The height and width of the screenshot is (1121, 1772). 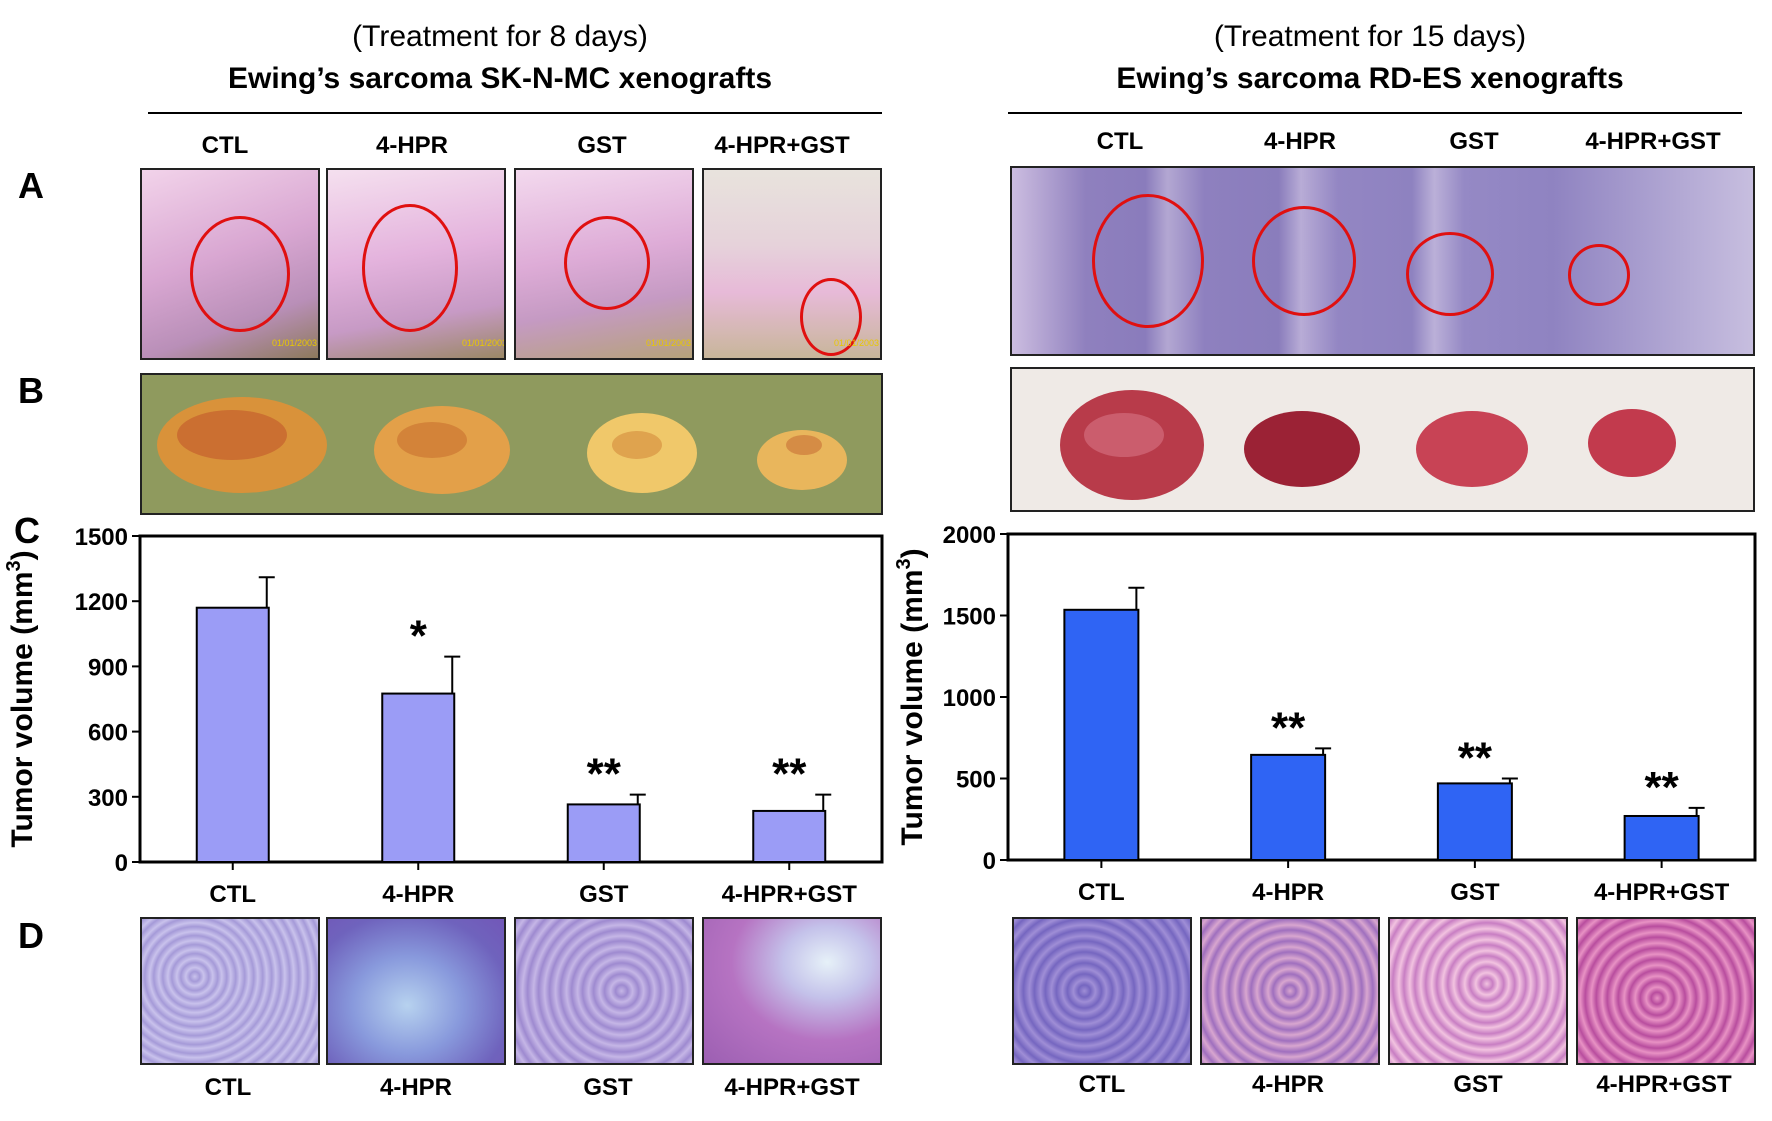 What do you see at coordinates (792, 264) in the screenshot?
I see `left-a-photo-combo: 01/01/2003` at bounding box center [792, 264].